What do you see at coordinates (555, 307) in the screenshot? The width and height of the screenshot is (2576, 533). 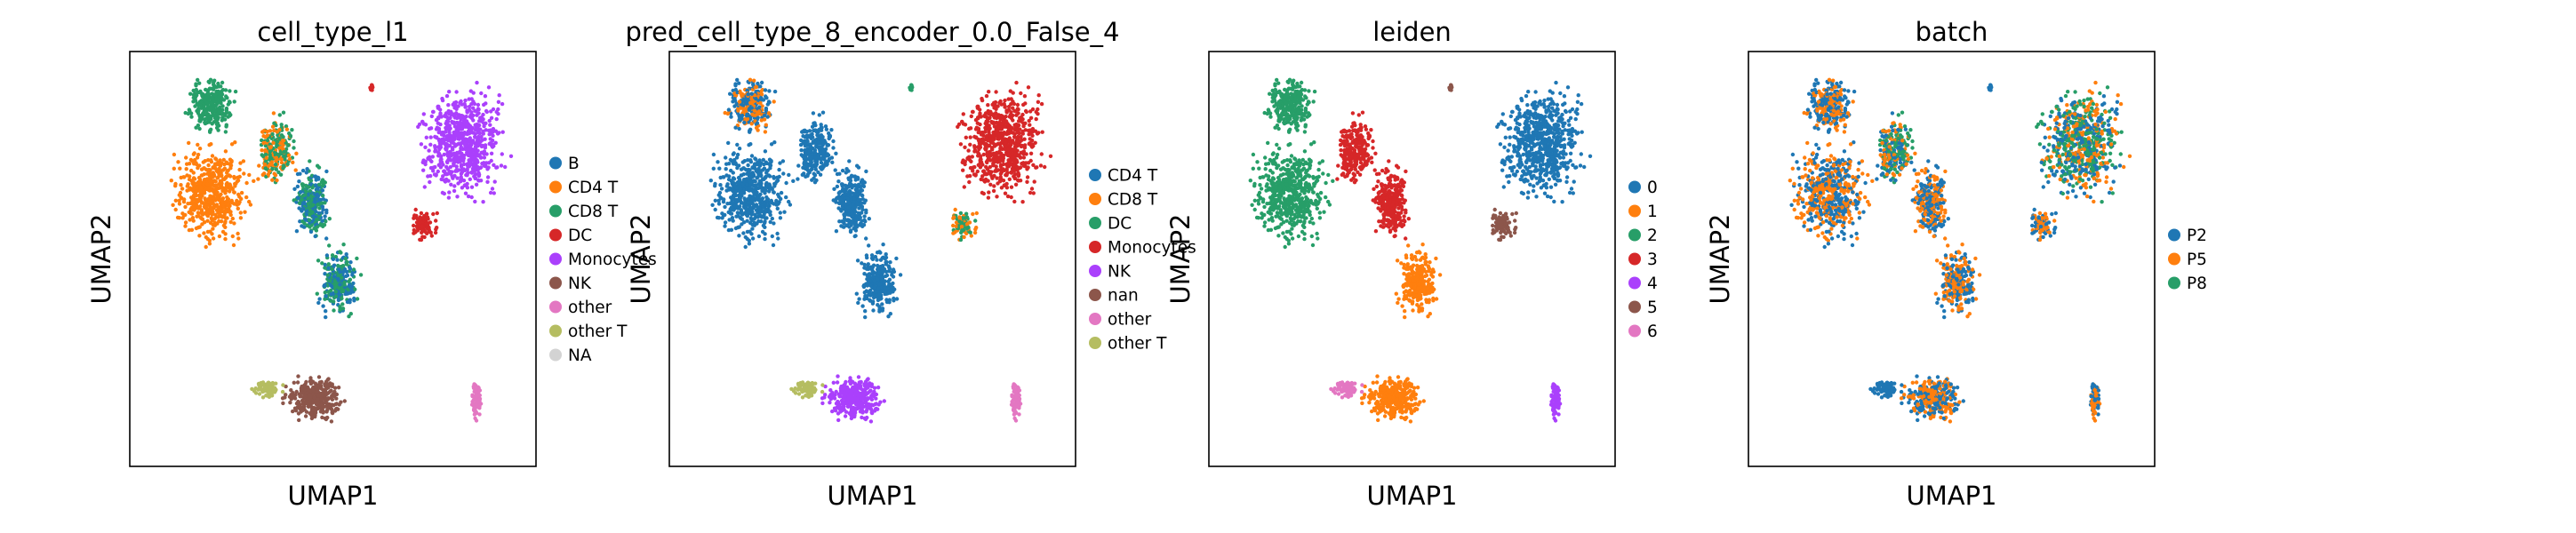 I see `legend-marker` at bounding box center [555, 307].